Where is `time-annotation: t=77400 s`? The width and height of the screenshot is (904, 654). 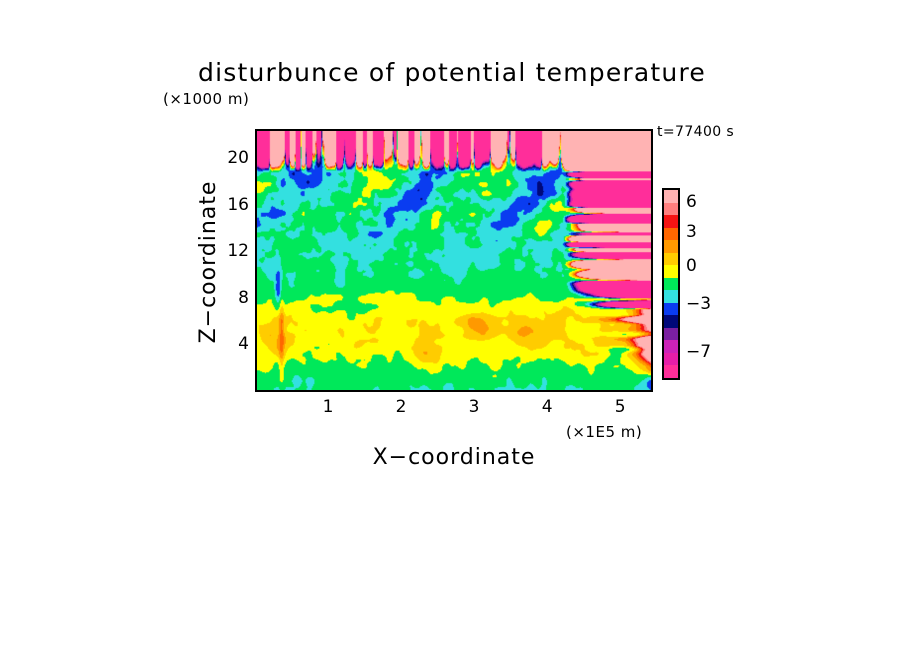
time-annotation: t=77400 s is located at coordinates (696, 132).